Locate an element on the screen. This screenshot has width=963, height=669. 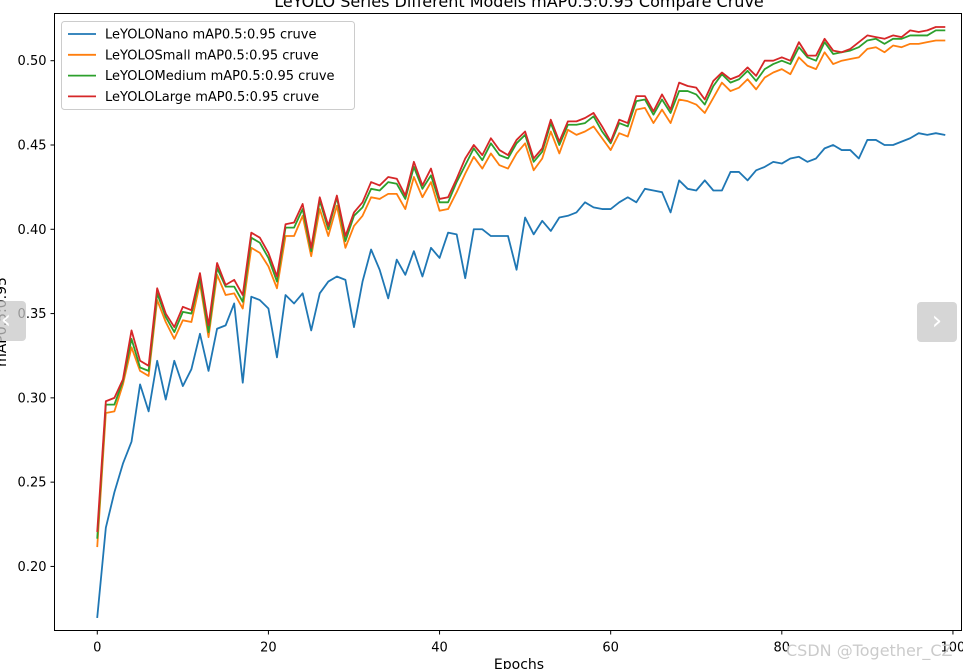
legend-label-2: LeYOLOSmall mAP0.5:0.95 cruve is located at coordinates (212, 55).